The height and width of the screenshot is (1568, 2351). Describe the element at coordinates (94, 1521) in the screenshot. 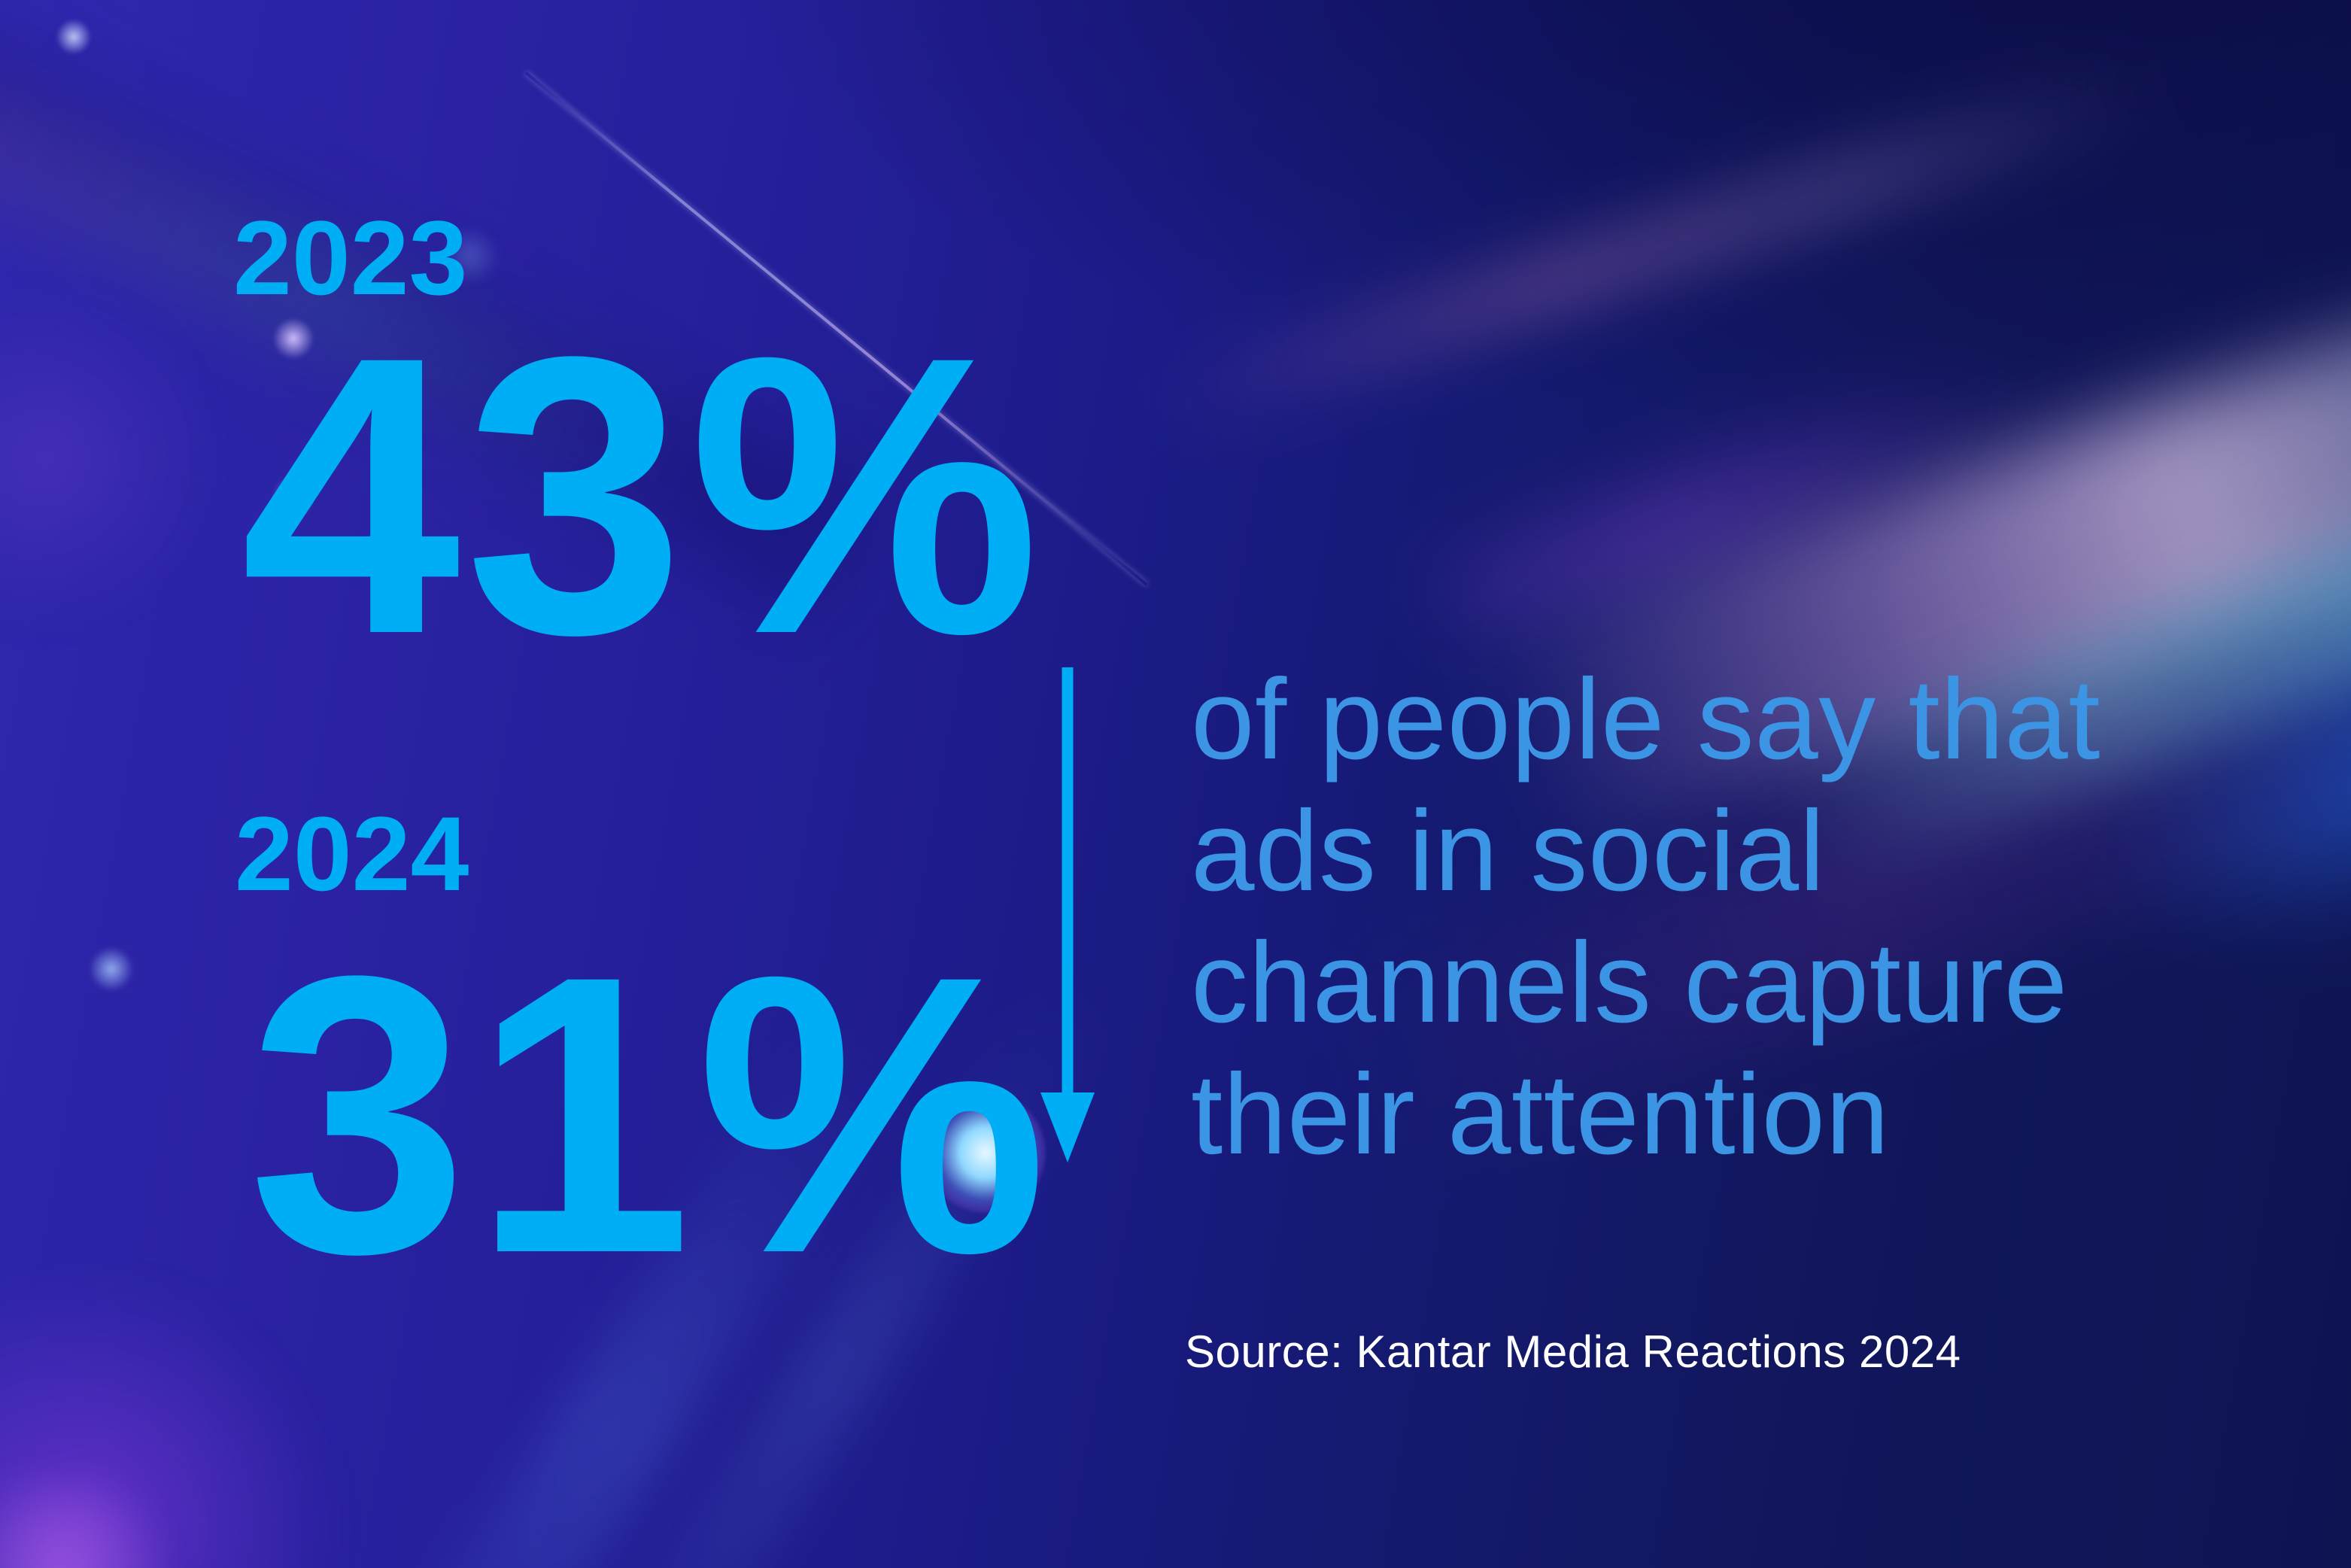

I see `magenta-glow-bottom-left` at that location.